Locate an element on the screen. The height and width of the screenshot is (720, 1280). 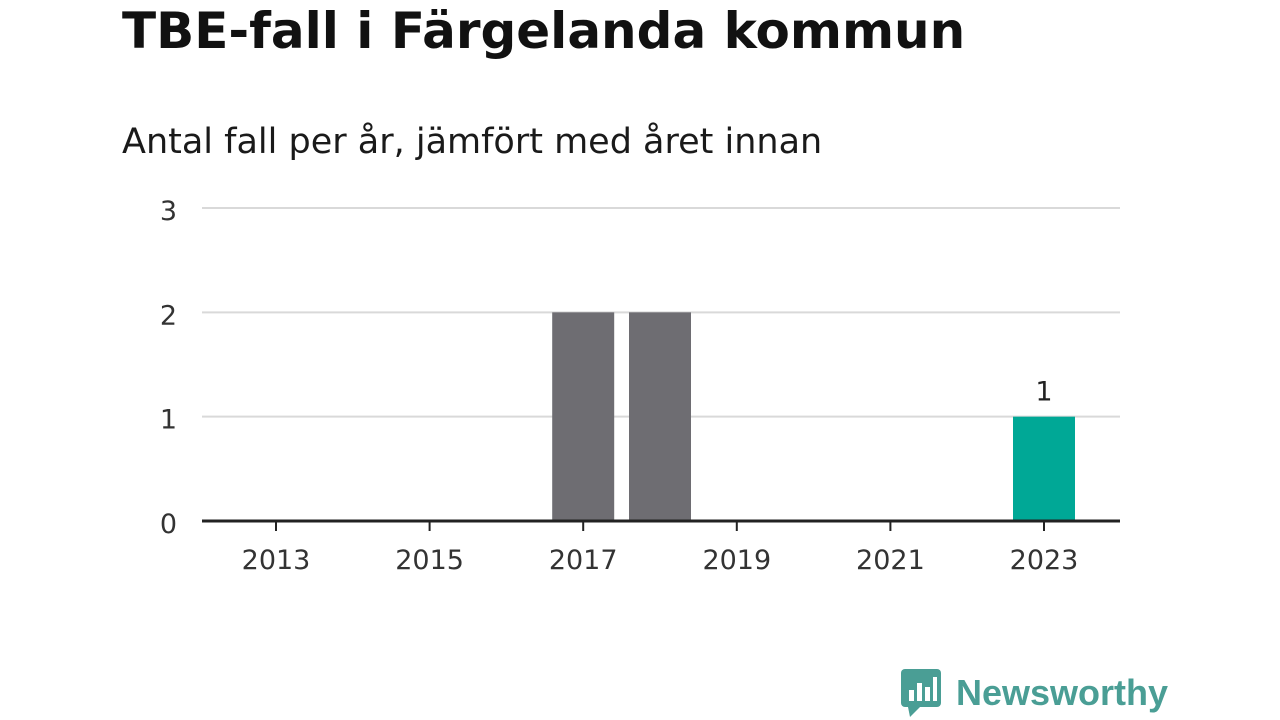
x-tick-label: 2017 is located at coordinates (583, 560).